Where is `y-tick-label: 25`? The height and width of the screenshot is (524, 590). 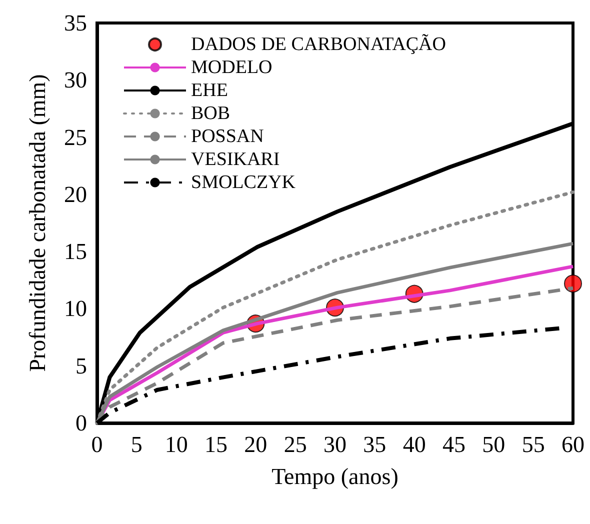
y-tick-label: 25 is located at coordinates (75, 137).